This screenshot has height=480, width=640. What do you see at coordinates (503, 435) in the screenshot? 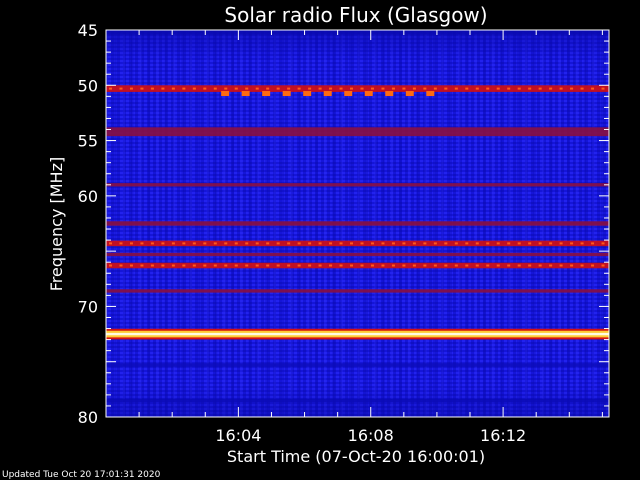
I see `x-tick-label: 16:12` at bounding box center [503, 435].